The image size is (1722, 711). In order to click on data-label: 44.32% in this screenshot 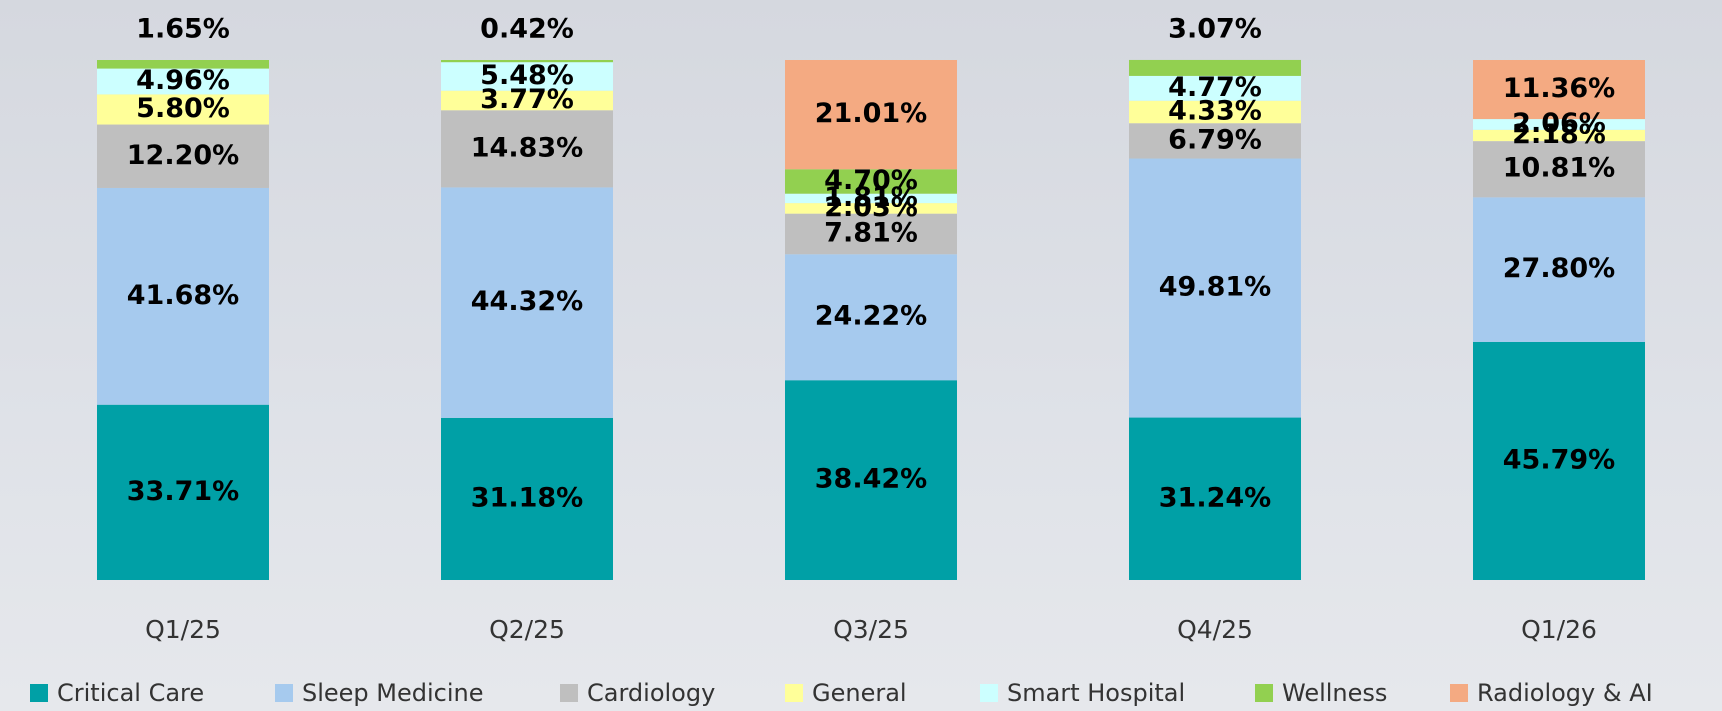, I will do `click(527, 301)`.